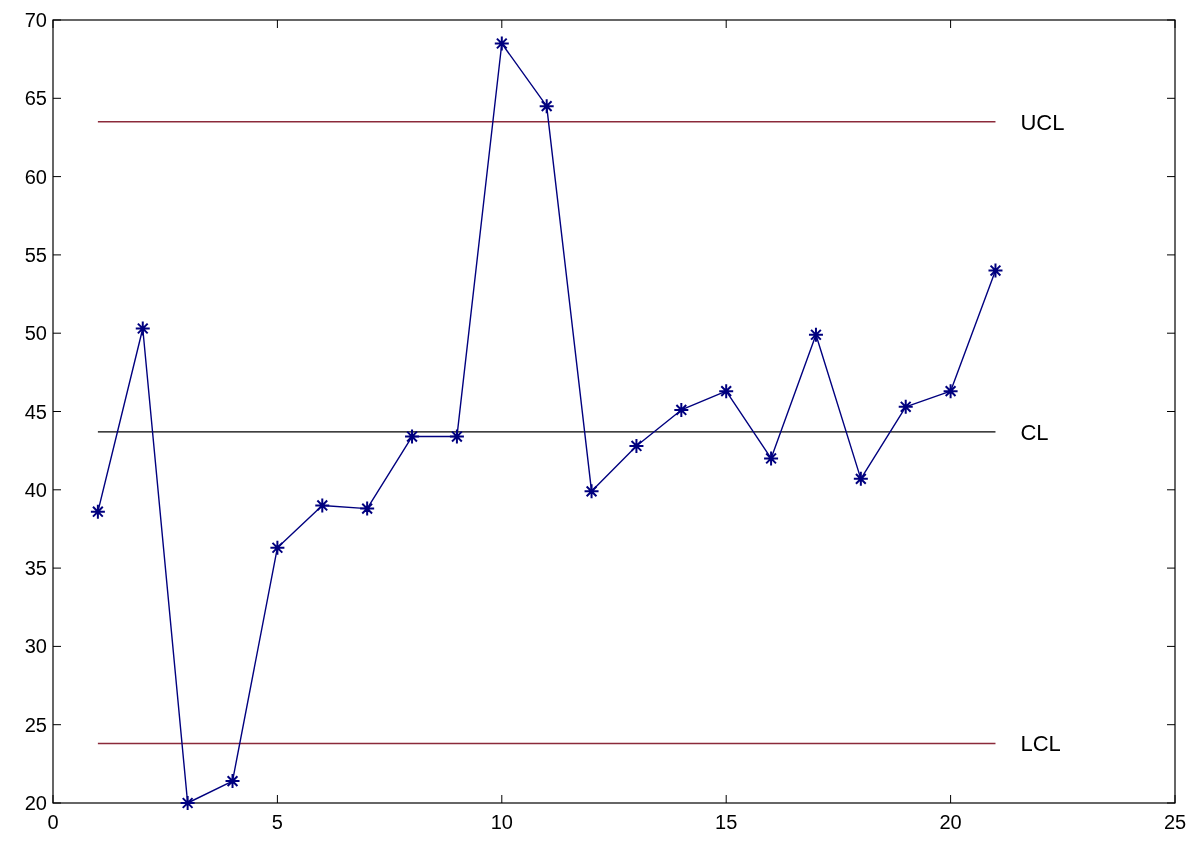  I want to click on y-tick-label: 65, so click(35, 98).